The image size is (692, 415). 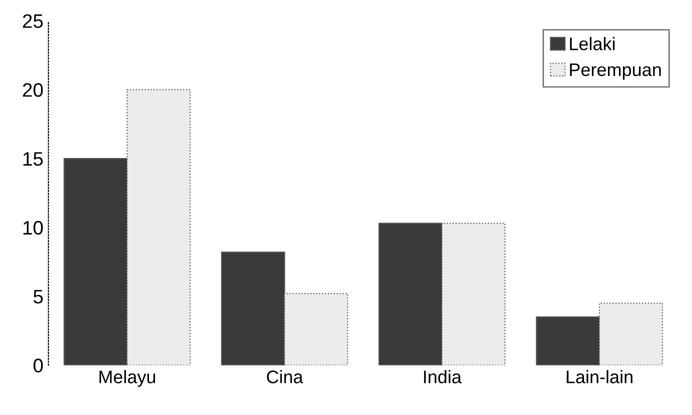 What do you see at coordinates (33, 159) in the screenshot?
I see `y-tick-label: 15` at bounding box center [33, 159].